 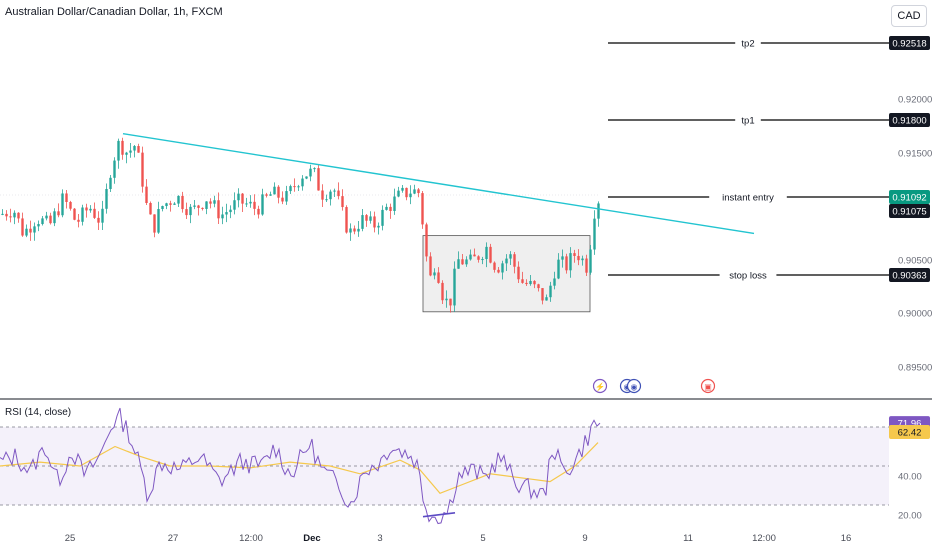 What do you see at coordinates (909, 16) in the screenshot?
I see `currency-button: CAD` at bounding box center [909, 16].